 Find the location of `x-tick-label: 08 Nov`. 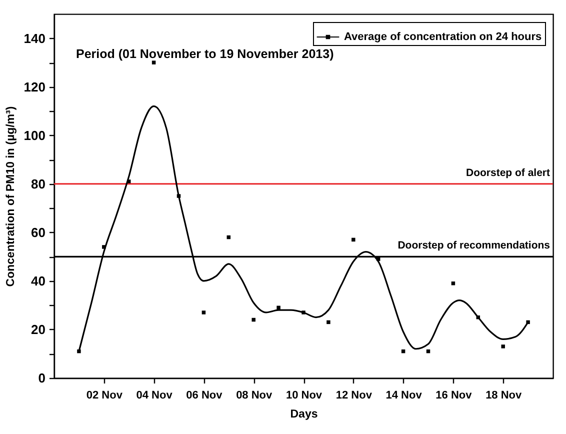

x-tick-label: 08 Nov is located at coordinates (255, 396).